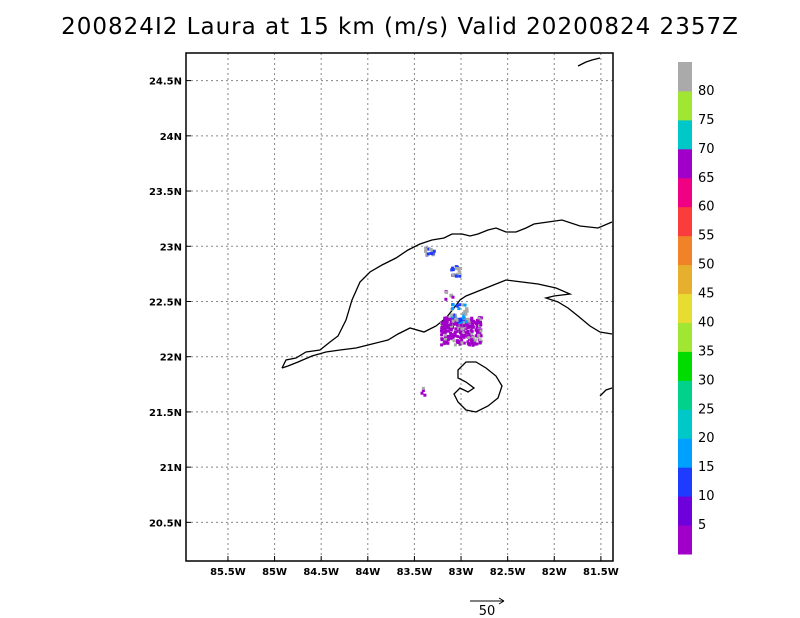  Describe the element at coordinates (451, 321) in the screenshot. I see `wind-vectors` at that location.